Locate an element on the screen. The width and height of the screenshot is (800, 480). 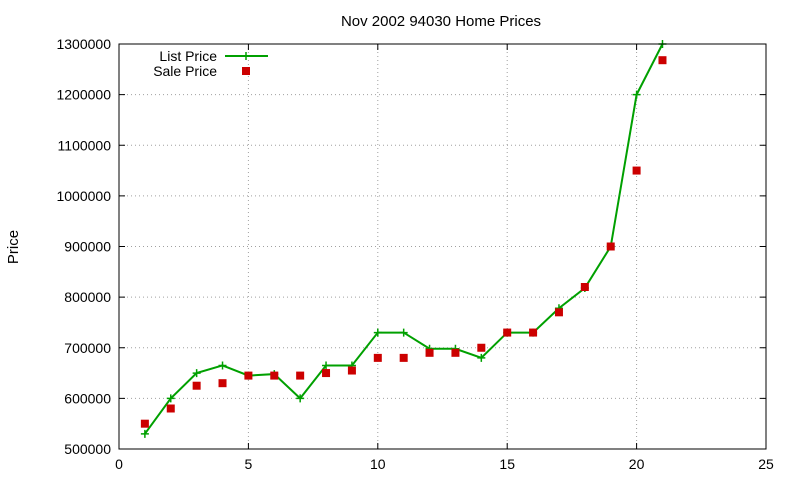
y-tick-label: 600000 is located at coordinates (87, 398).